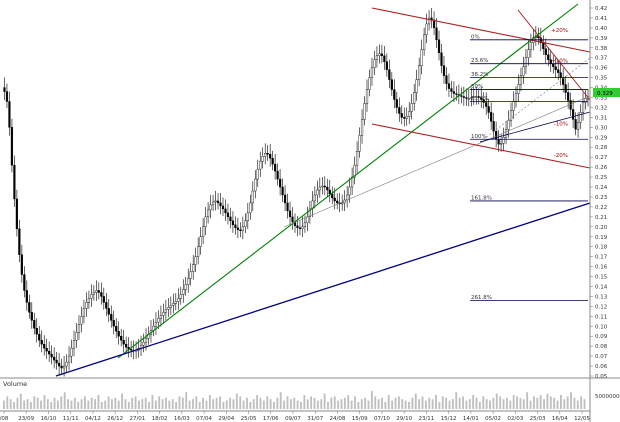  What do you see at coordinates (471, 419) in the screenshot?
I see `date-tick-label: 14/01` at bounding box center [471, 419].